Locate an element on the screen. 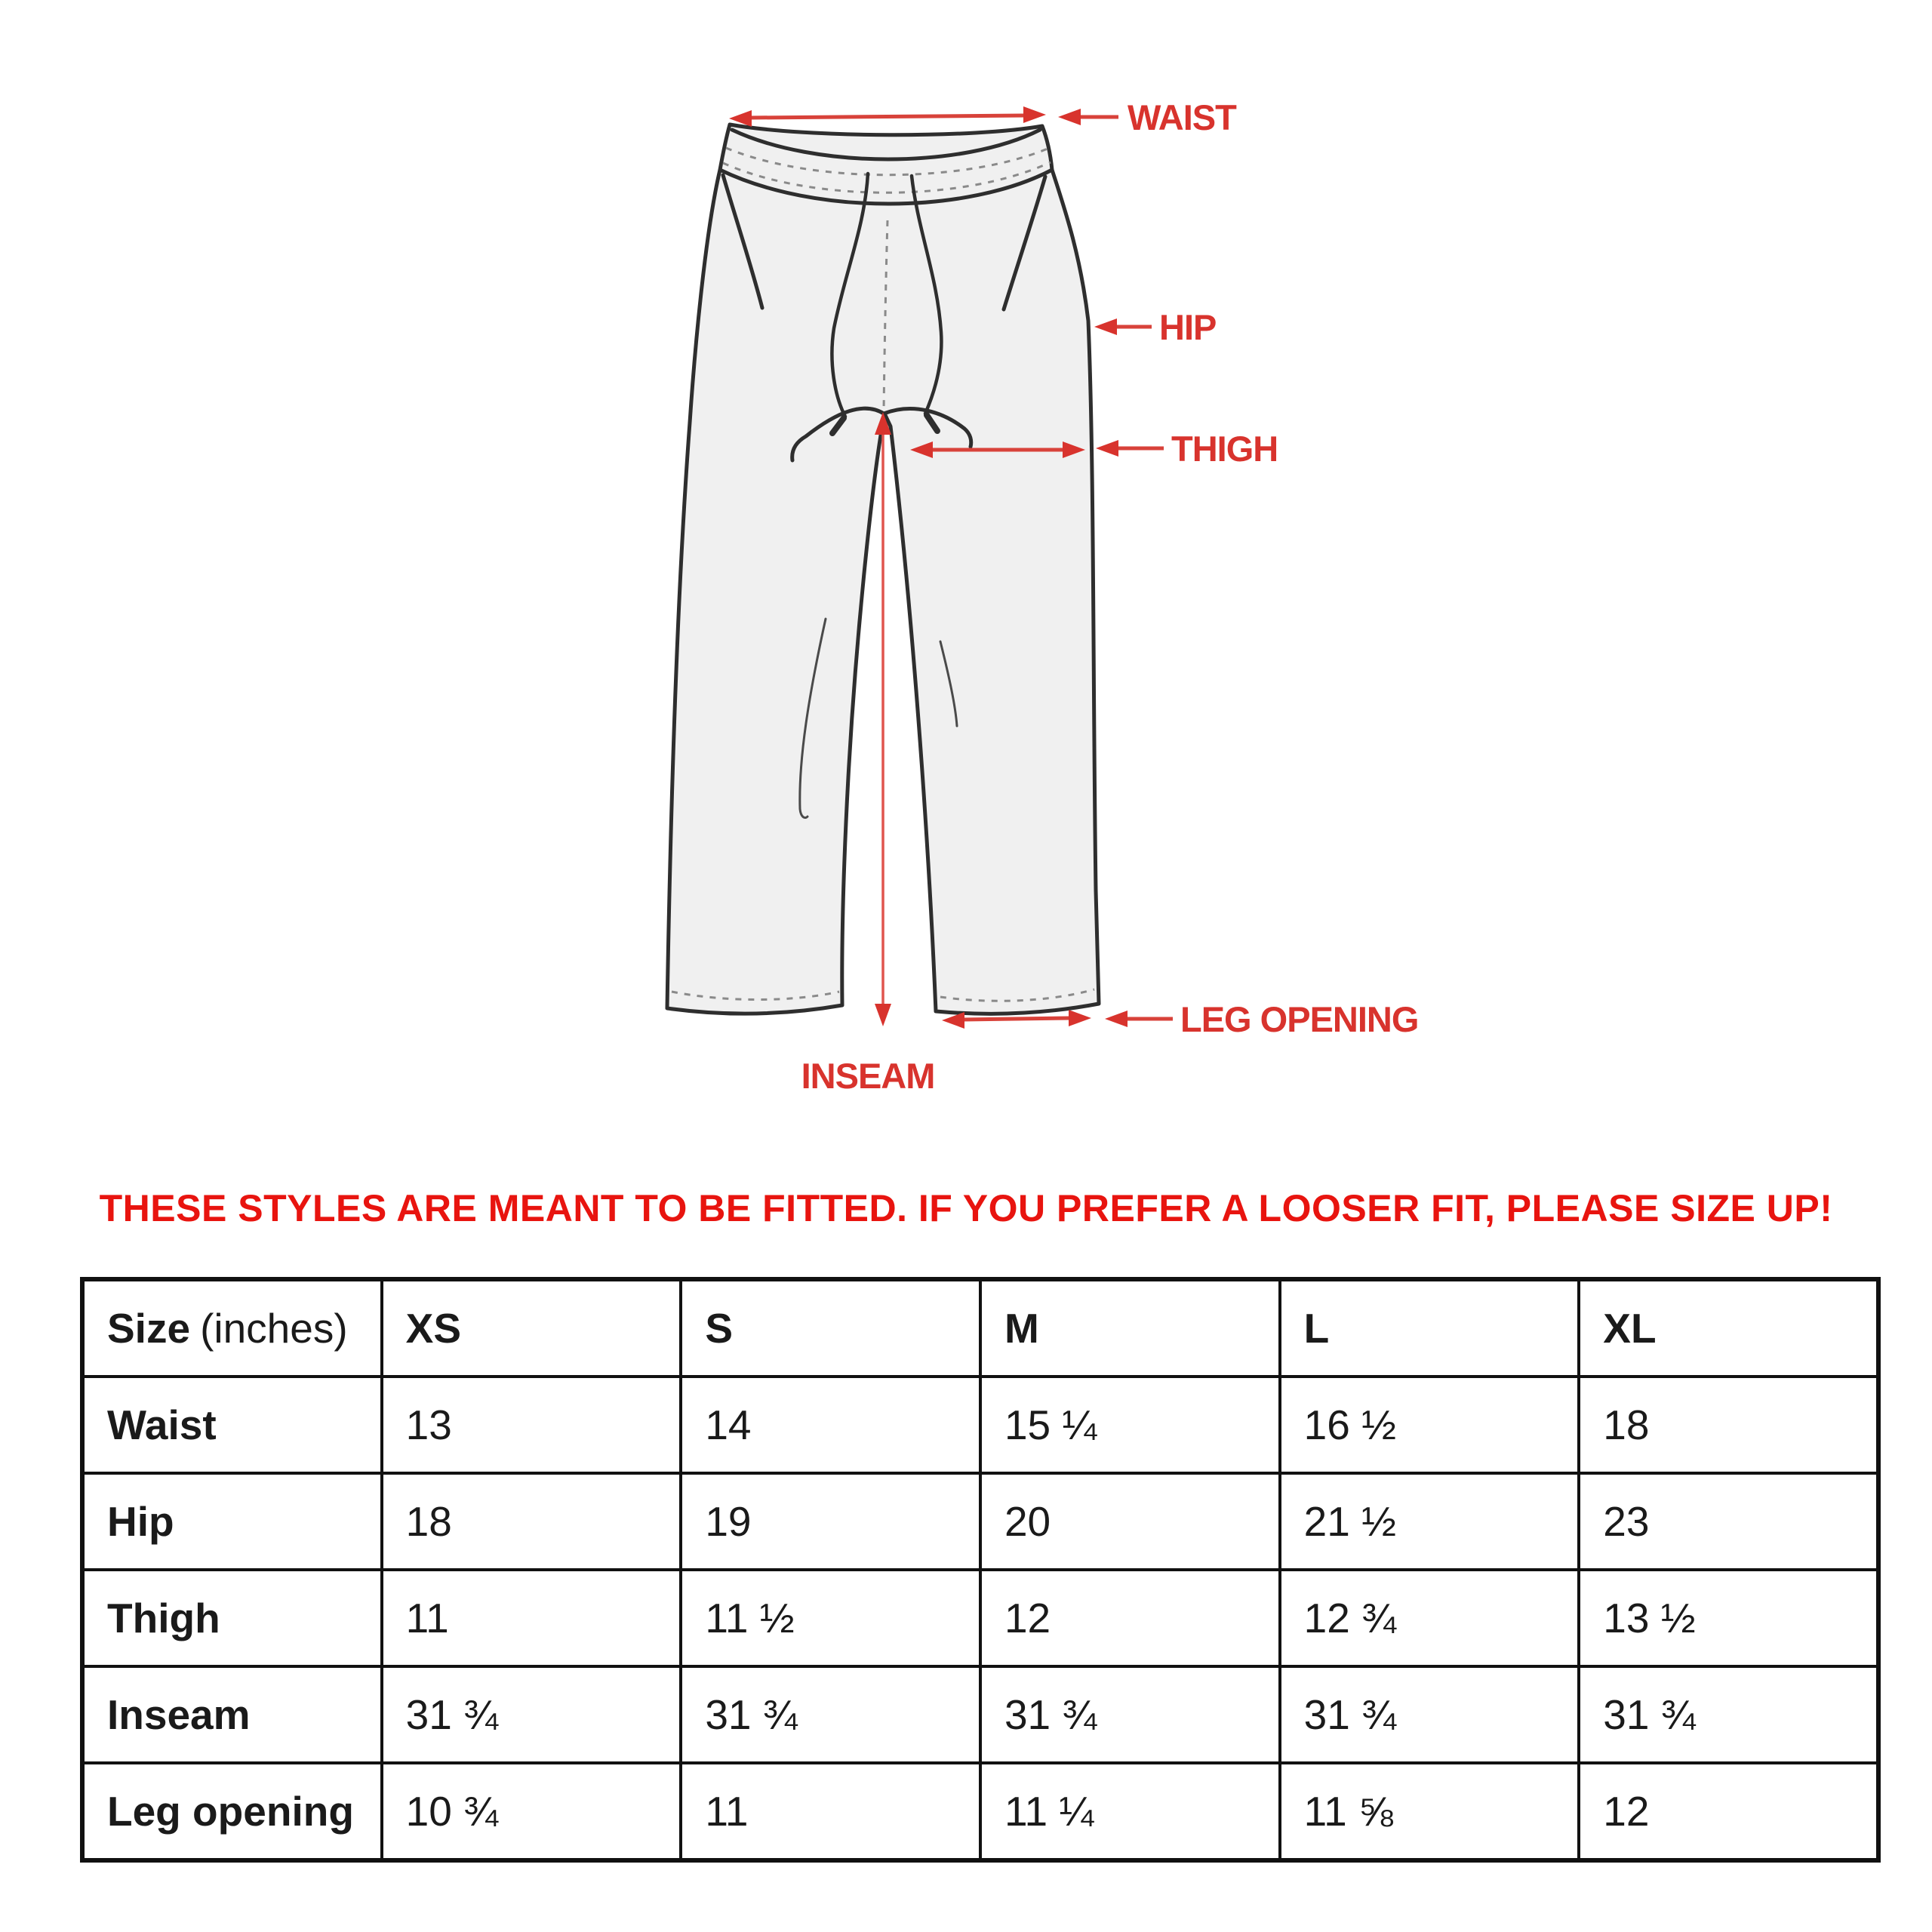  table-row-hip: Hip 18 19 20 21 ½ 23 is located at coordinates (980, 1521).